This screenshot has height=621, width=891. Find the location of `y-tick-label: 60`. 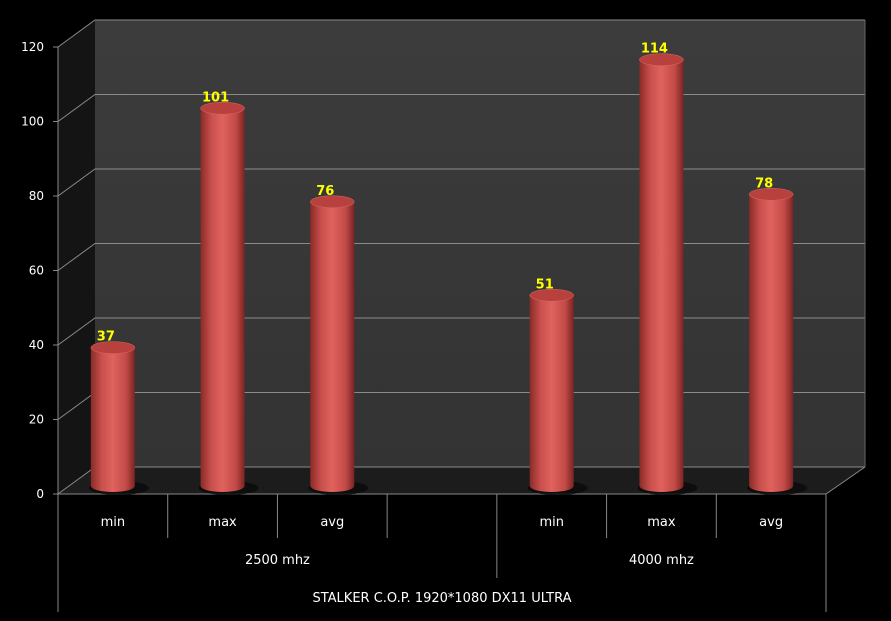

y-tick-label: 60 is located at coordinates (36, 271).